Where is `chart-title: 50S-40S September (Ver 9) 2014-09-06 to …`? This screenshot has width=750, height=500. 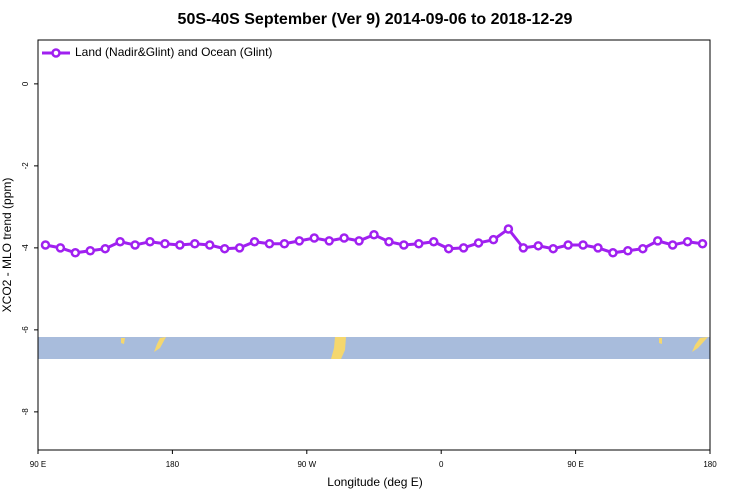
chart-title: 50S-40S September (Ver 9) 2014-09-06 to … is located at coordinates (375, 19).